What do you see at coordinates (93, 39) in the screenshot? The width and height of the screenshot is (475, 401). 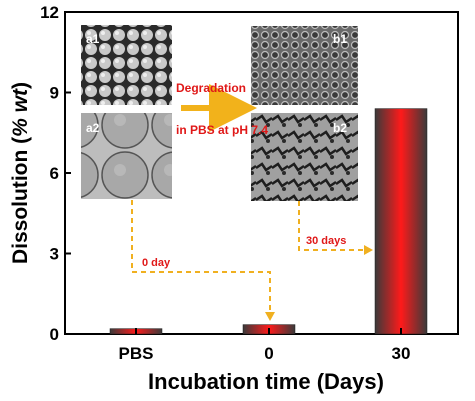 I see `inset-a1-label: a1` at bounding box center [93, 39].